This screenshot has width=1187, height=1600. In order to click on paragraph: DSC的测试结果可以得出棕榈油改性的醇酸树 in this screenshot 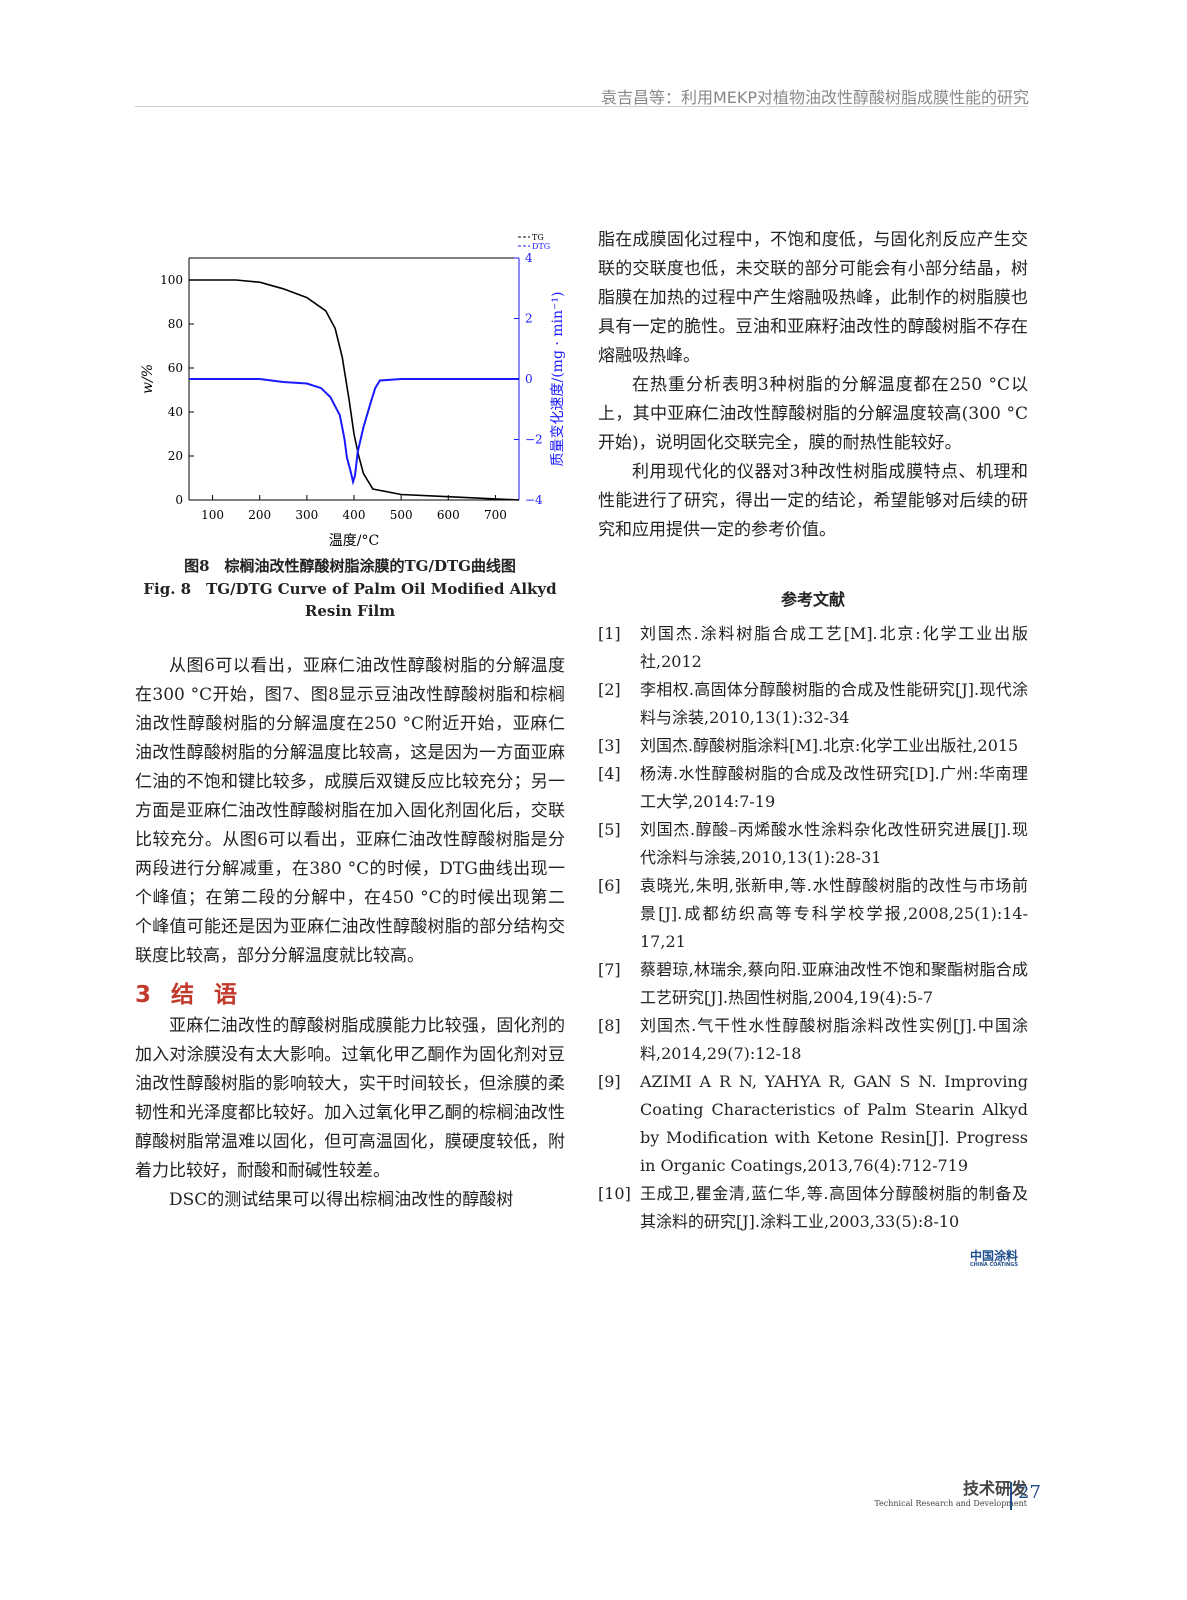, I will do `click(341, 1200)`.